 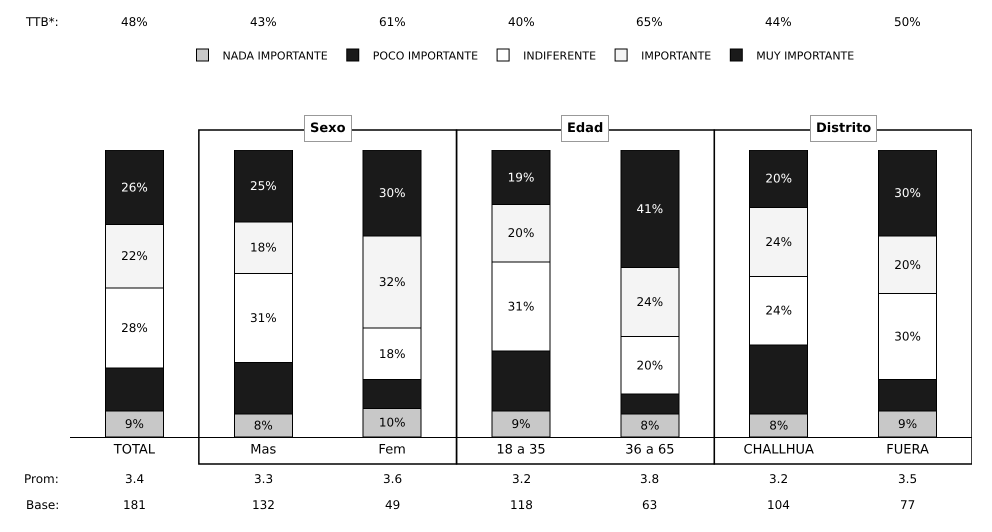 I want to click on legend-label: MUY IMPORTANTE, so click(x=805, y=55).